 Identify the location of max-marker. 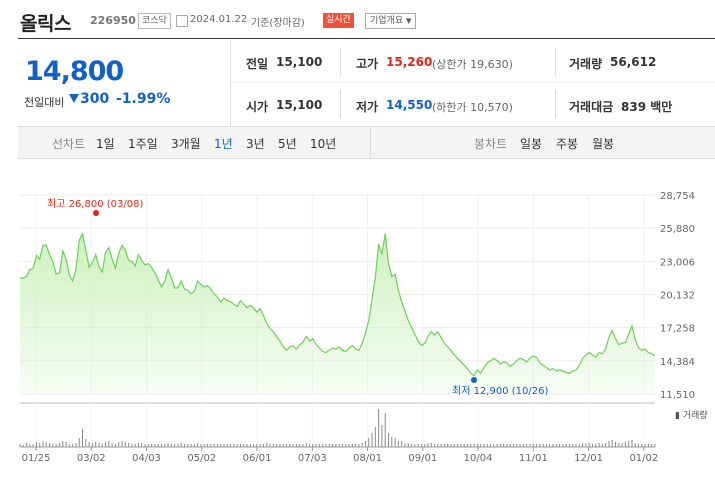
(96, 213).